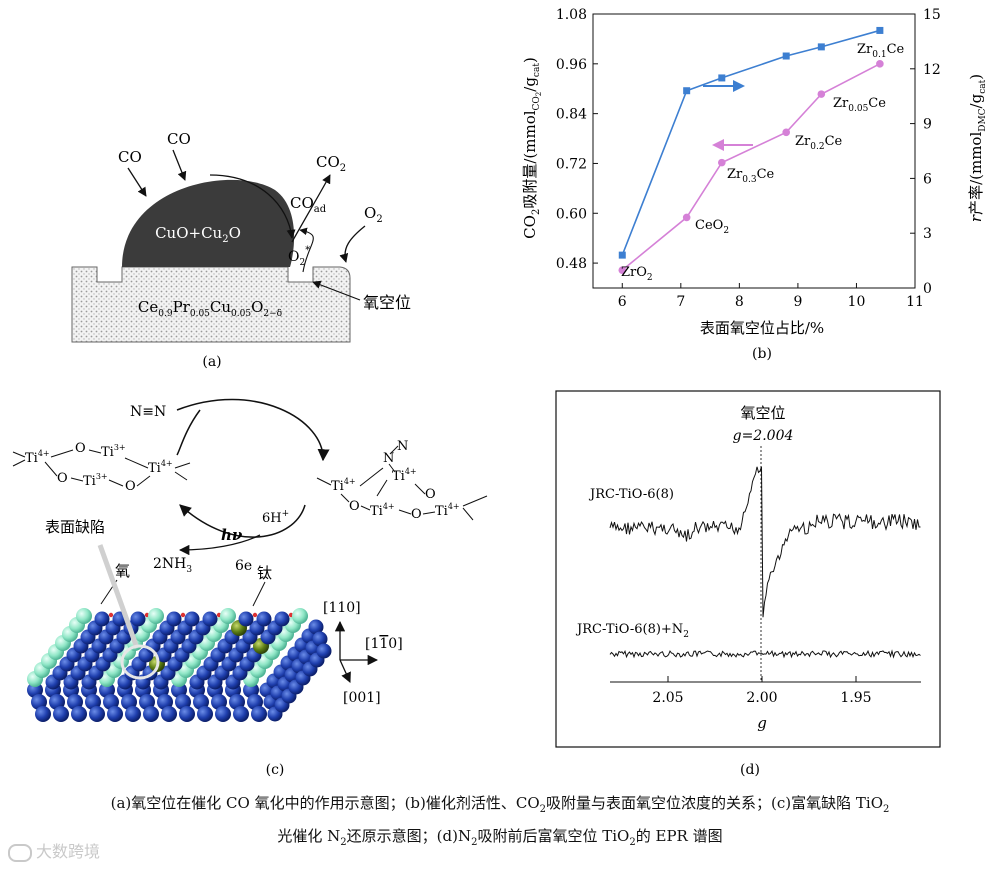 This screenshot has height=869, width=1000. What do you see at coordinates (712, 227) in the screenshot?
I see `point-label-ceo2: CeO2` at bounding box center [712, 227].